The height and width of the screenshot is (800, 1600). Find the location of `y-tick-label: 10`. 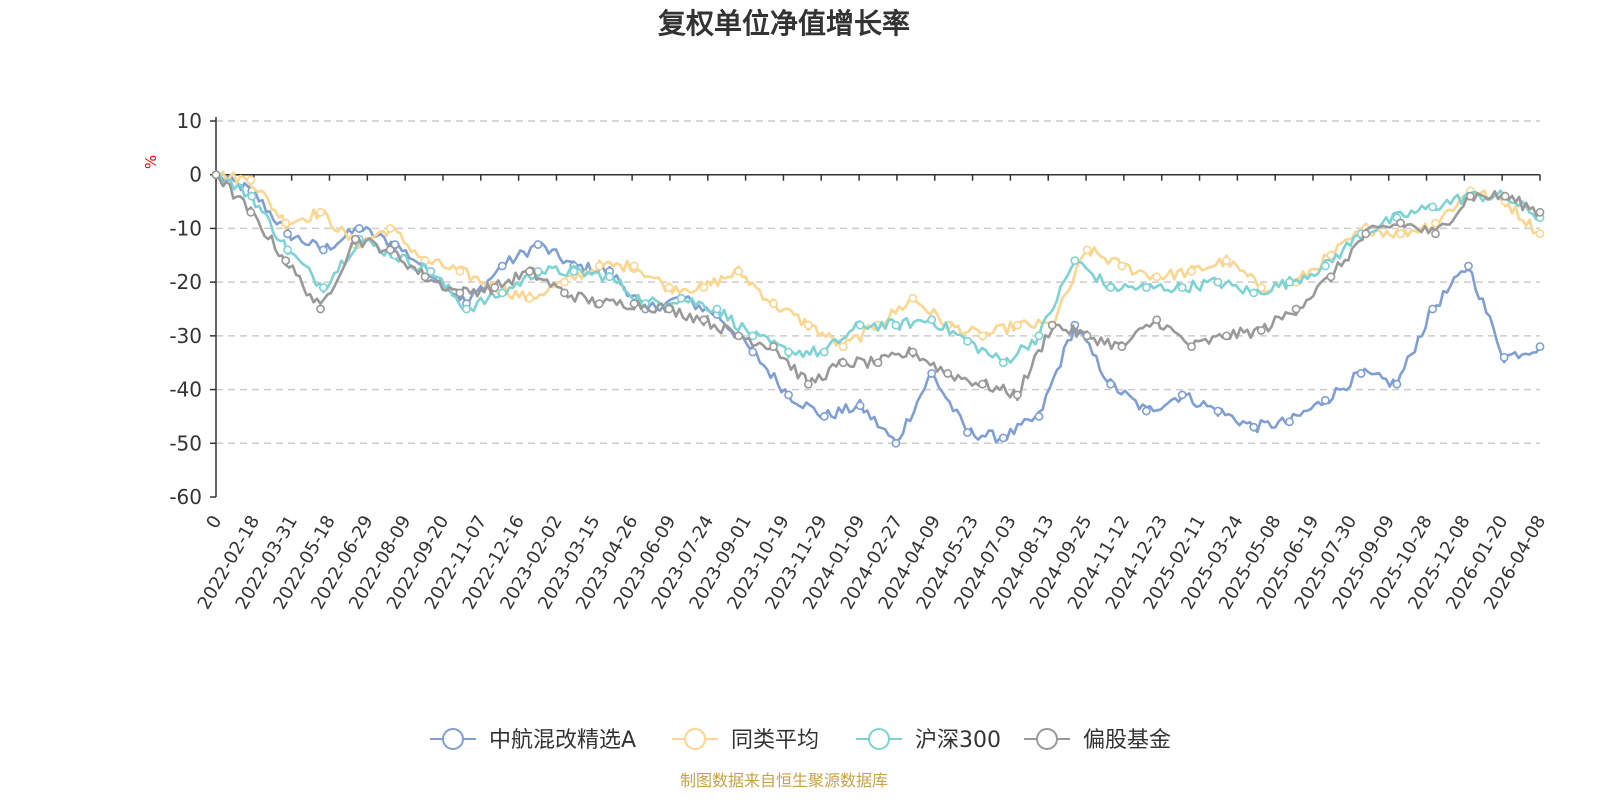

y-tick-label: 10 is located at coordinates (189, 121).